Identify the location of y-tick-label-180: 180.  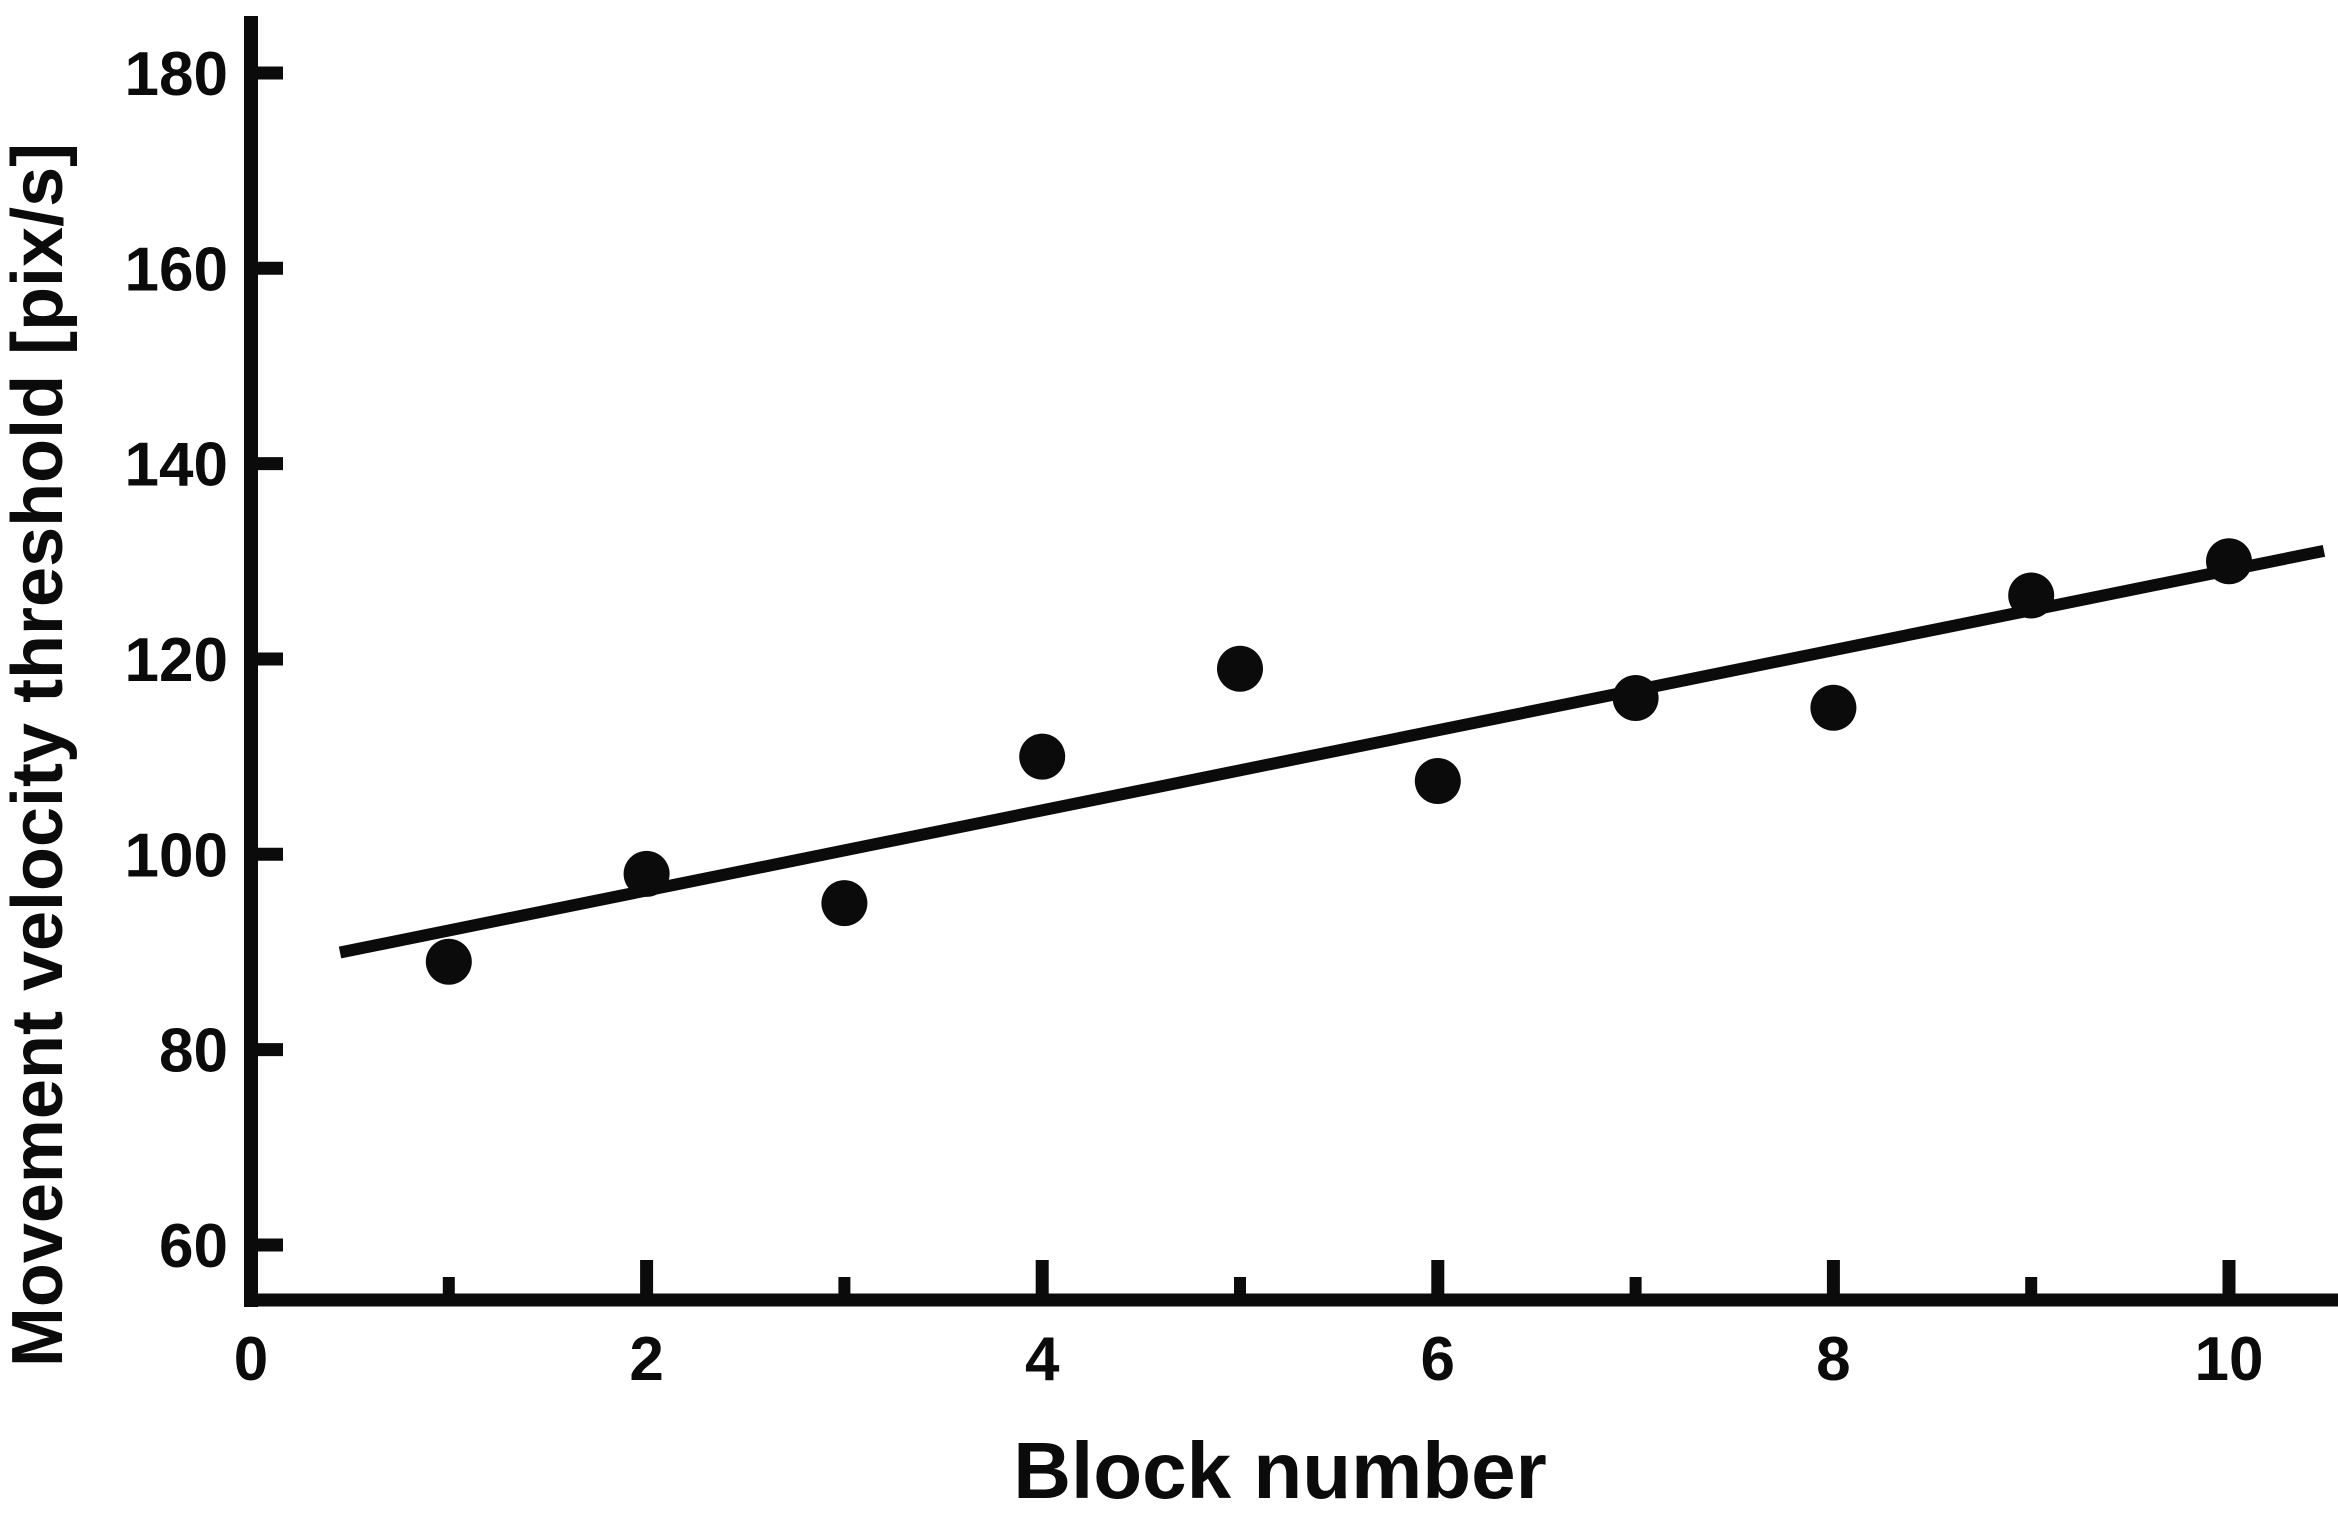
(176, 74).